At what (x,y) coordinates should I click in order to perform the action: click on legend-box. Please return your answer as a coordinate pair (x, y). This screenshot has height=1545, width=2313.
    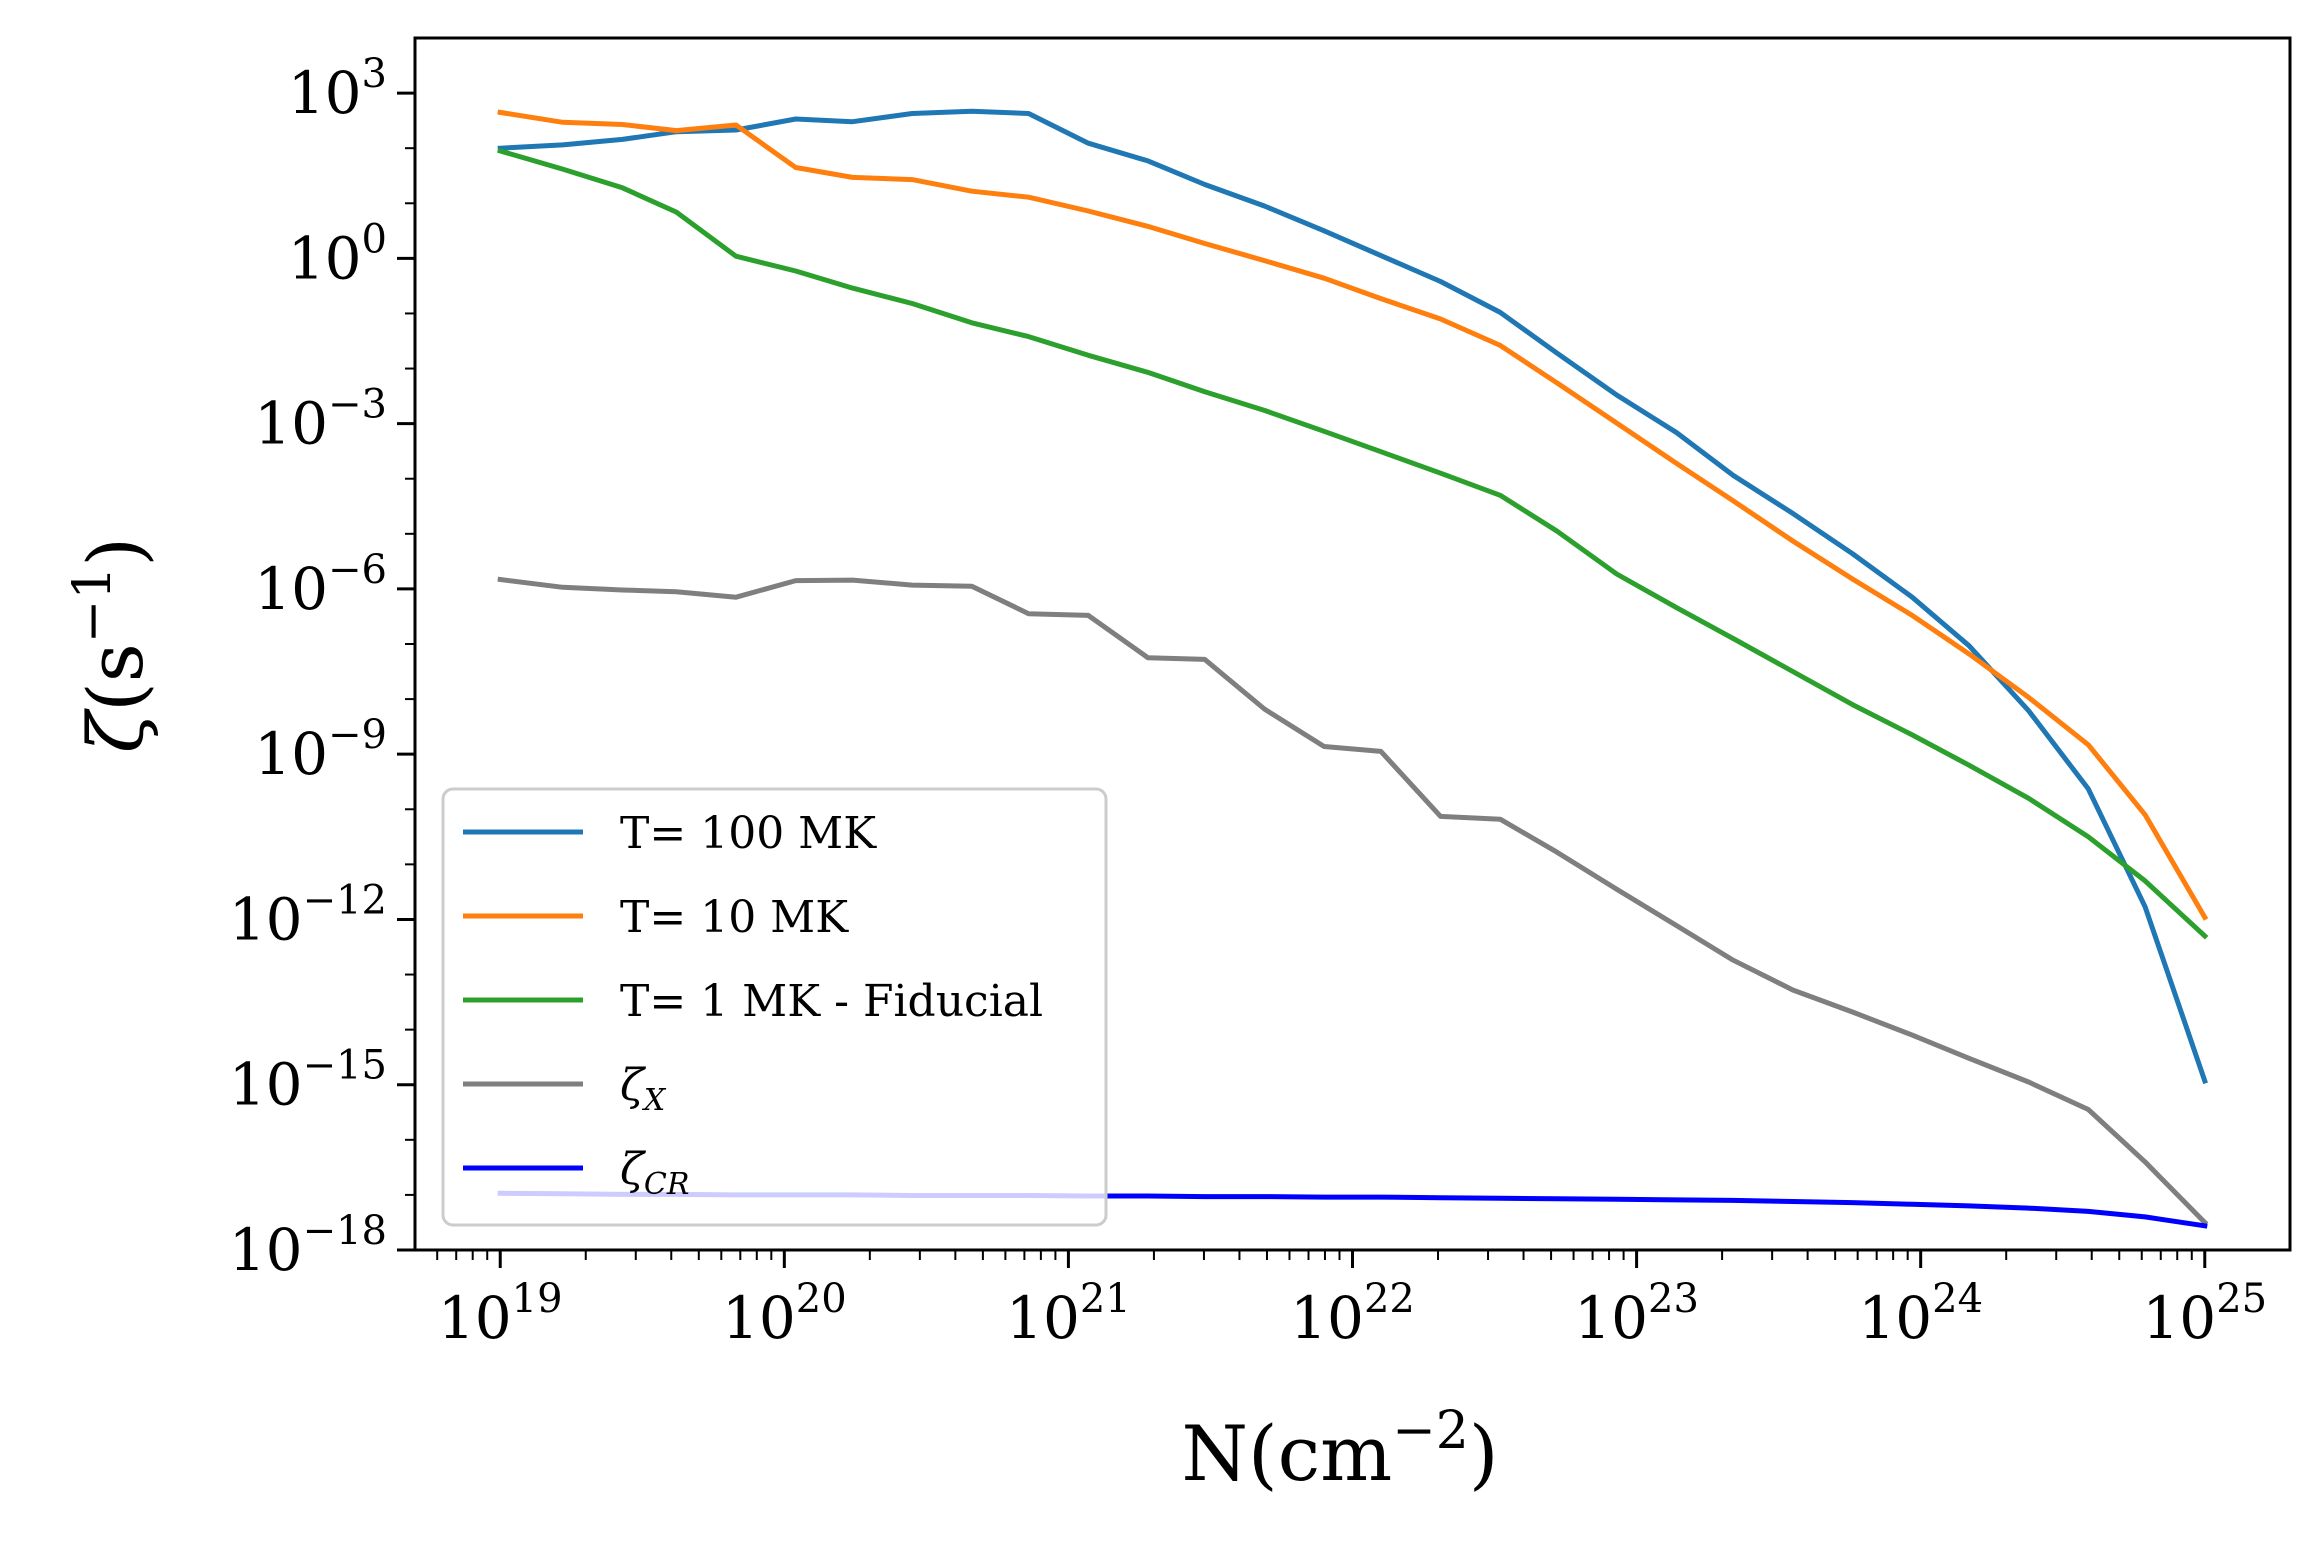
    Looking at the image, I should click on (774, 1007).